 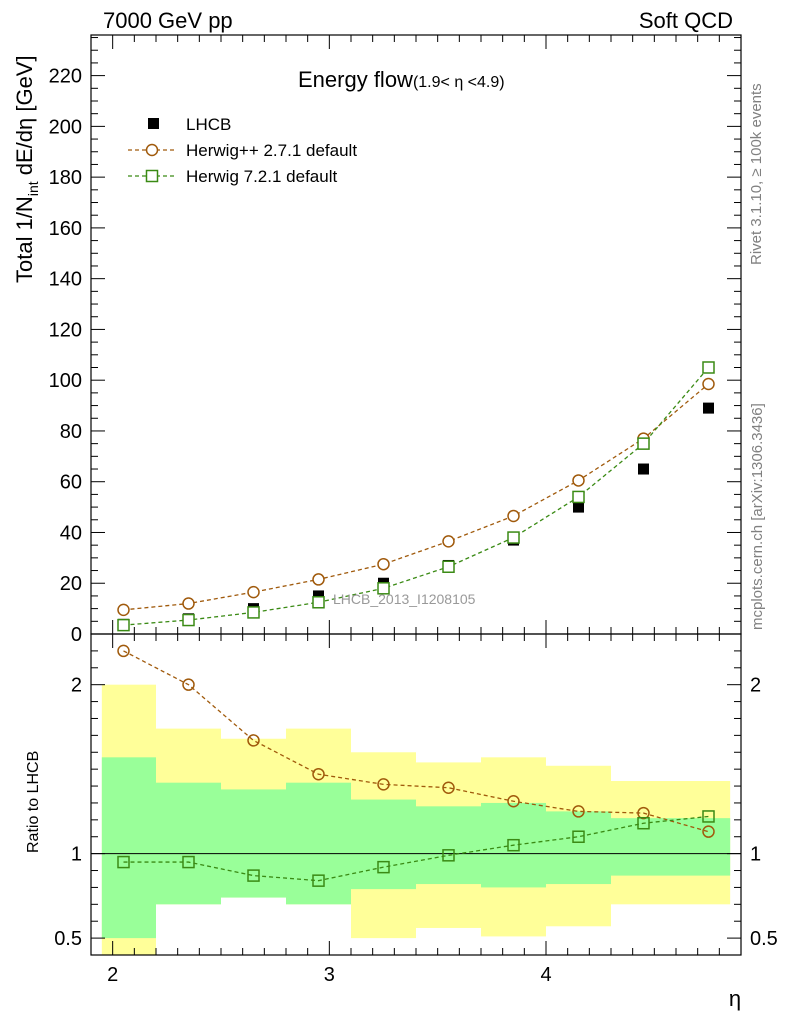 I want to click on legend-label-herwigpp: Herwig++ 2.7.1 default, so click(x=271, y=150).